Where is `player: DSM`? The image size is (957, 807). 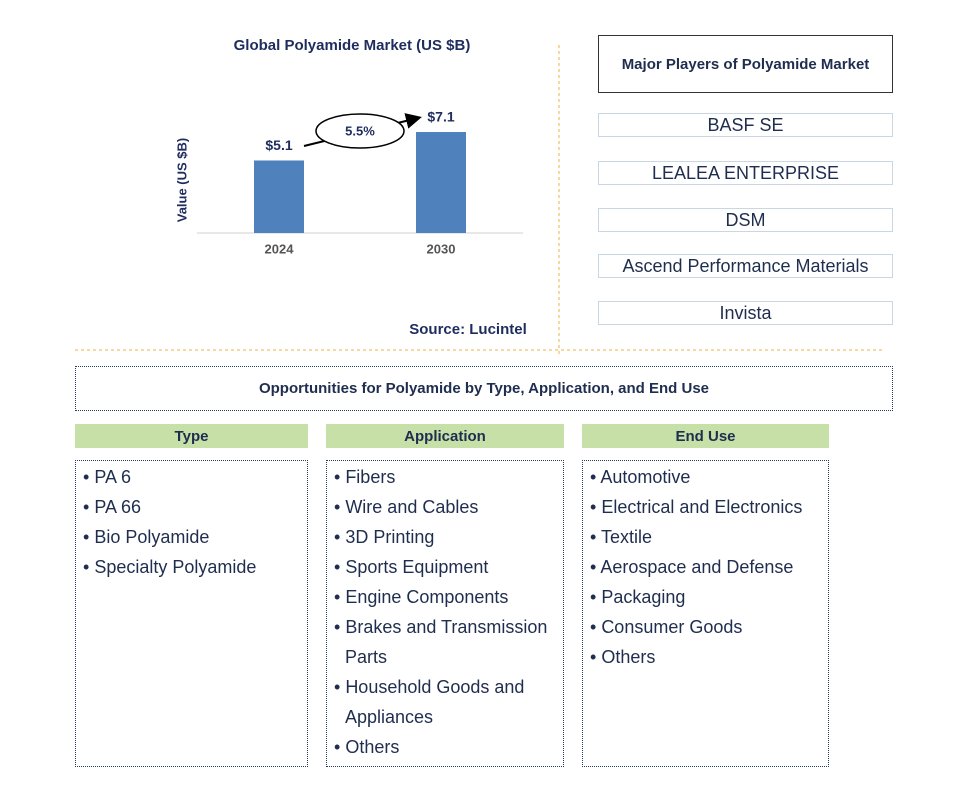 player: DSM is located at coordinates (745, 220).